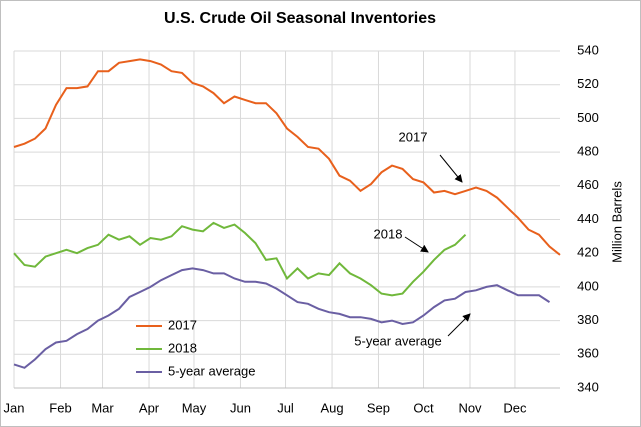 Image resolution: width=641 pixels, height=427 pixels. What do you see at coordinates (470, 407) in the screenshot?
I see `x-tick-label: Nov` at bounding box center [470, 407].